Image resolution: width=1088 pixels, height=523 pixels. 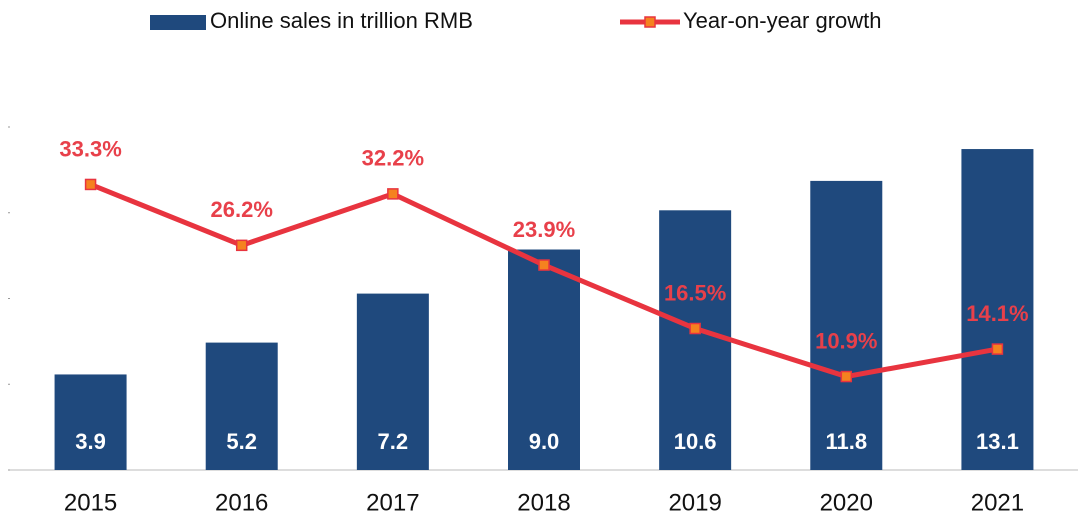 What do you see at coordinates (694, 502) in the screenshot?
I see `x-tick-label: 2019` at bounding box center [694, 502].